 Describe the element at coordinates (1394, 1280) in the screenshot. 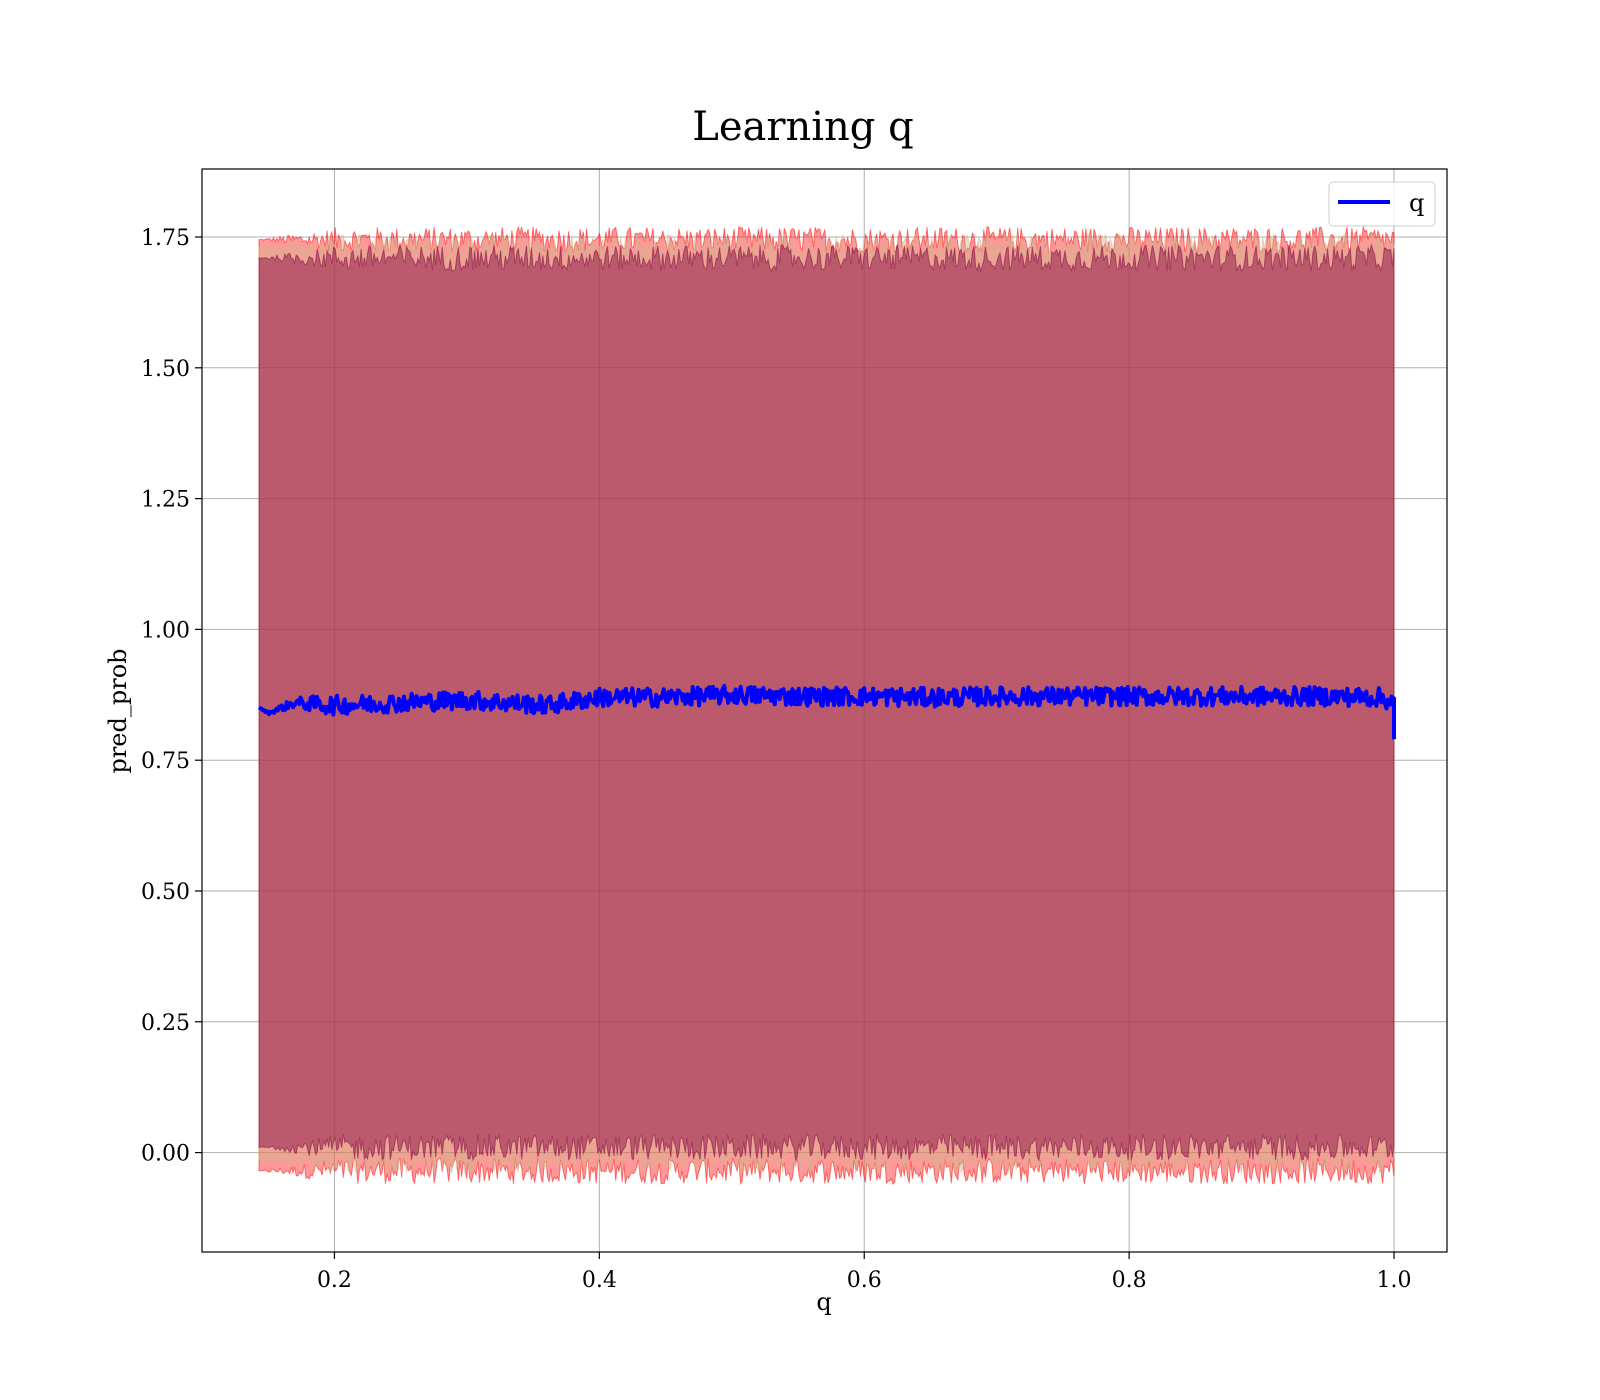

I see `x-tick-label: 1.0` at that location.